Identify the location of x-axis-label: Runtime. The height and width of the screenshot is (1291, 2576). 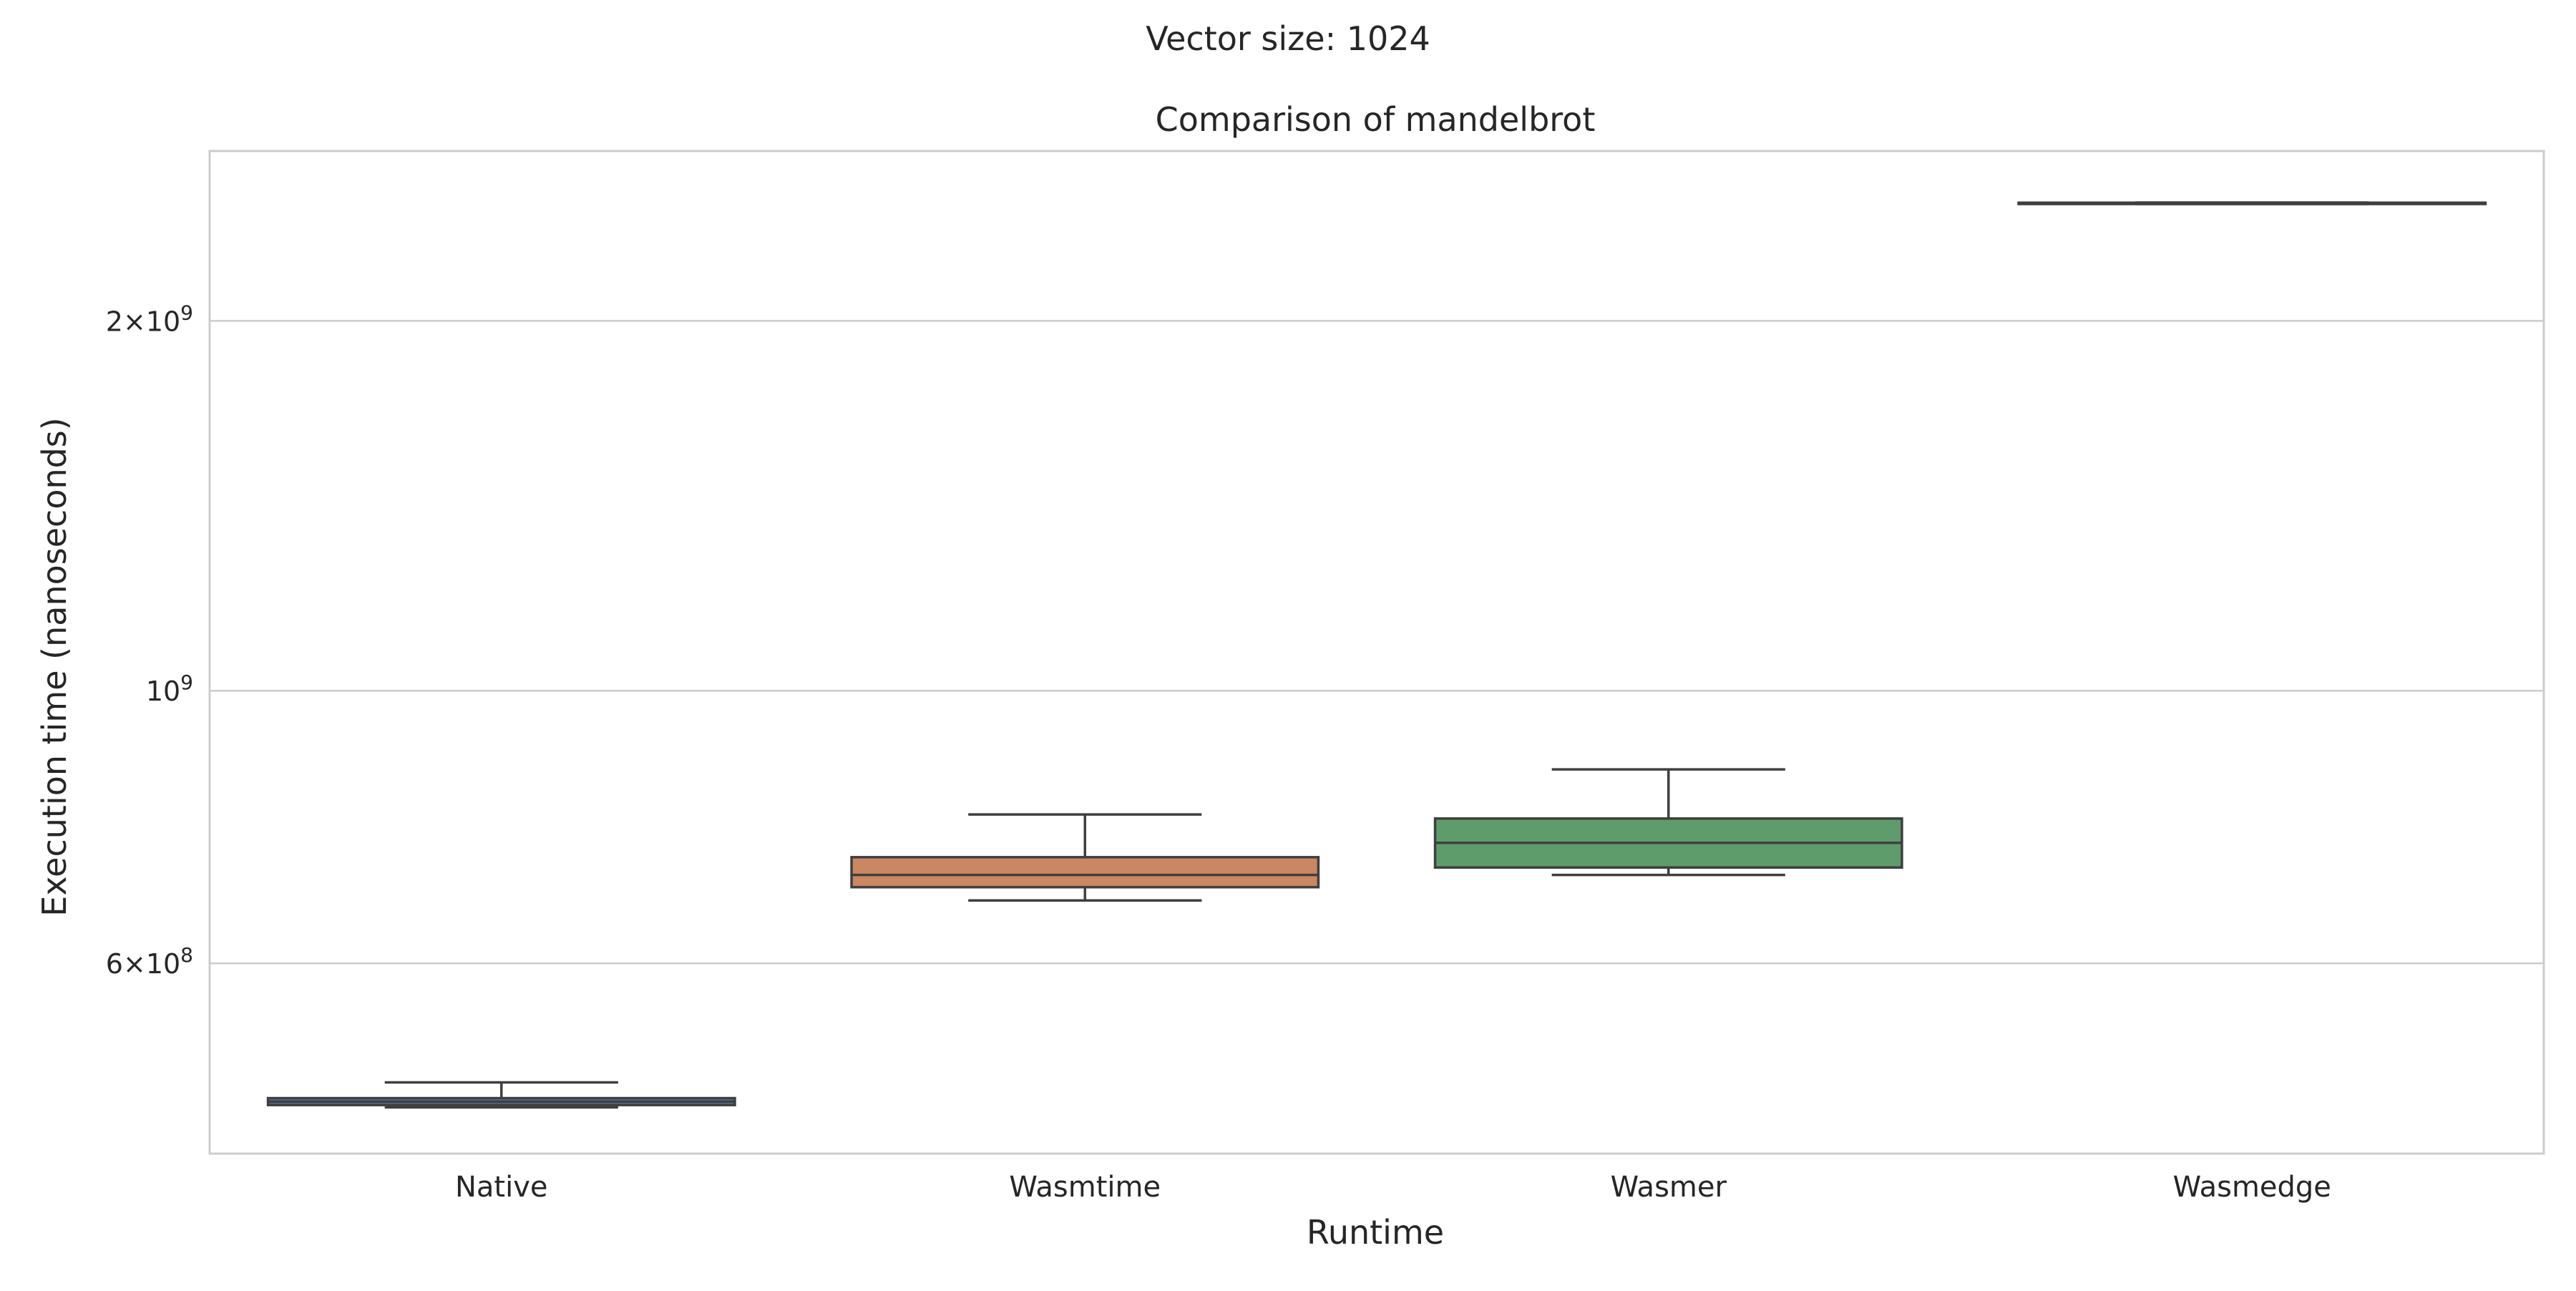
(1375, 1232).